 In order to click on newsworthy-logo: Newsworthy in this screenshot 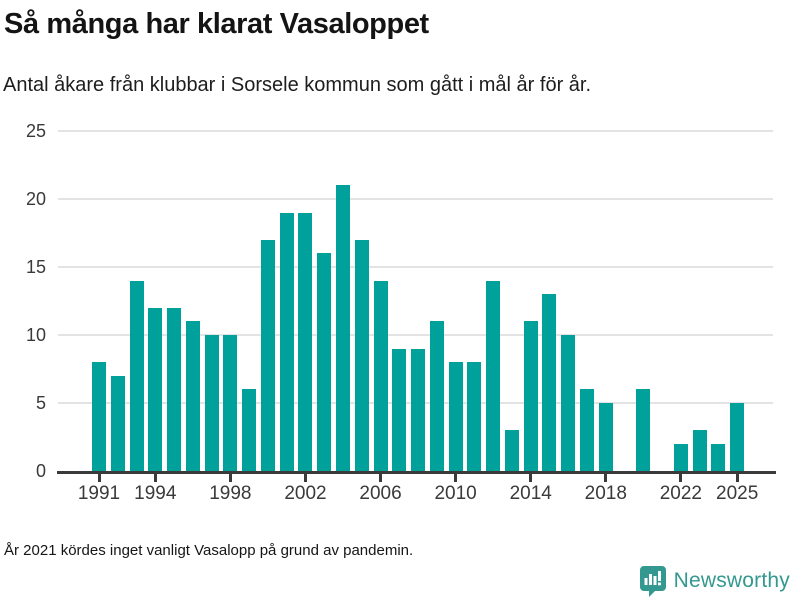, I will do `click(714, 581)`.